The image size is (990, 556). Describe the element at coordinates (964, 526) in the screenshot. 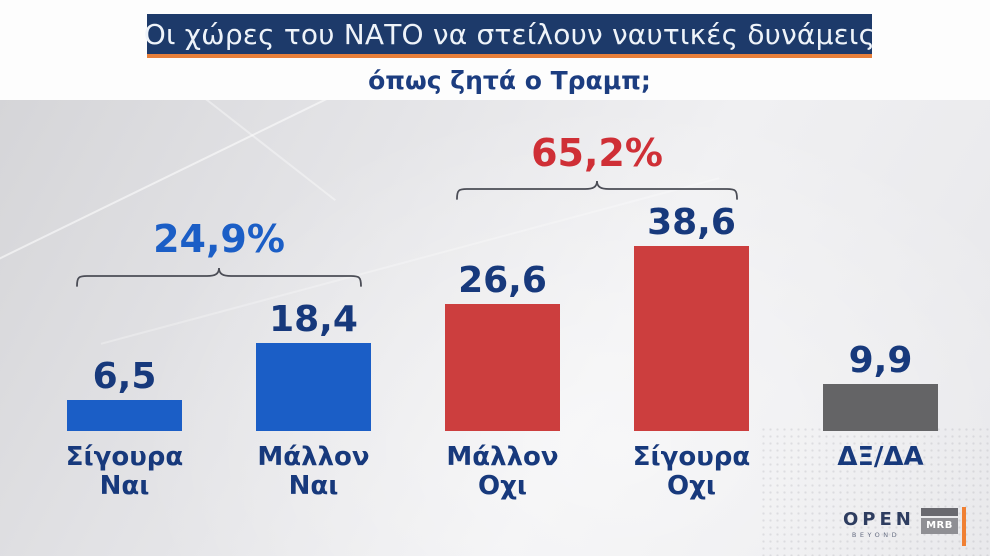

I see `footer-orange-divider` at that location.